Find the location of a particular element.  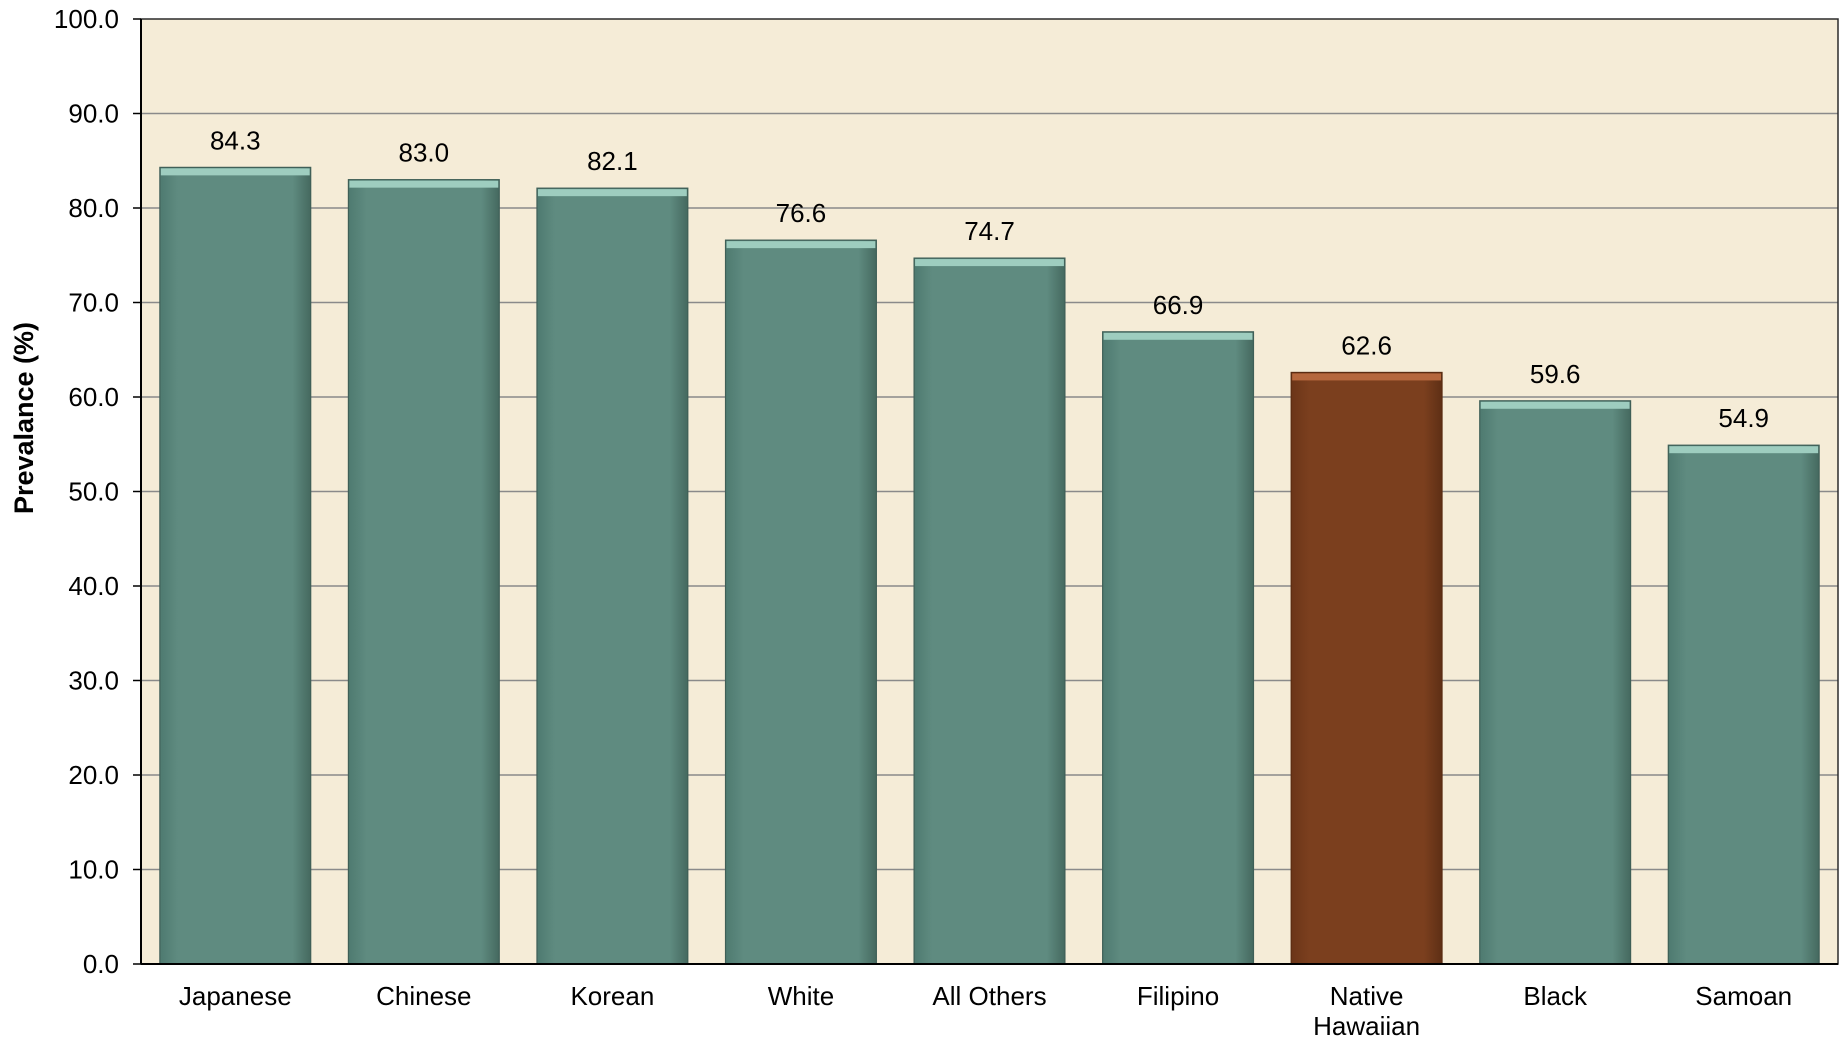

y-tick-label: 70.0 is located at coordinates (93, 303).